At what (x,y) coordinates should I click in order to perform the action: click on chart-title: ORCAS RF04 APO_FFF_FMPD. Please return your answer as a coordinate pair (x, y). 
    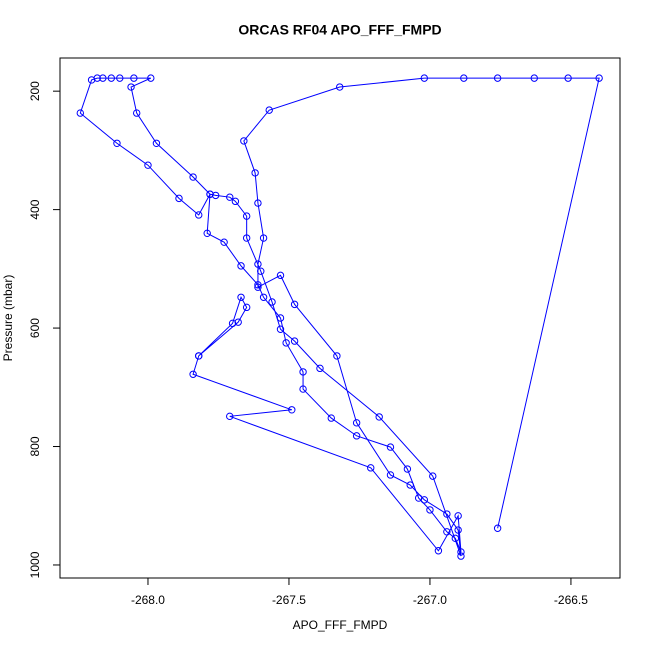
    Looking at the image, I should click on (339, 30).